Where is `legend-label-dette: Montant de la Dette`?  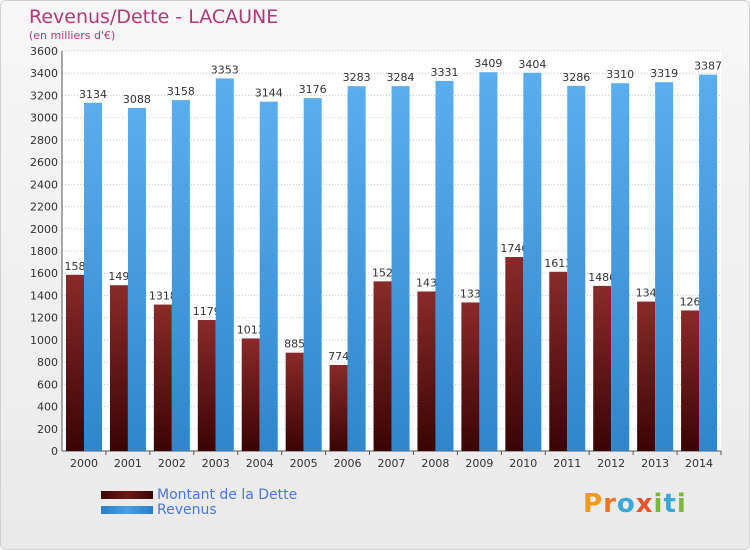 legend-label-dette: Montant de la Dette is located at coordinates (227, 494).